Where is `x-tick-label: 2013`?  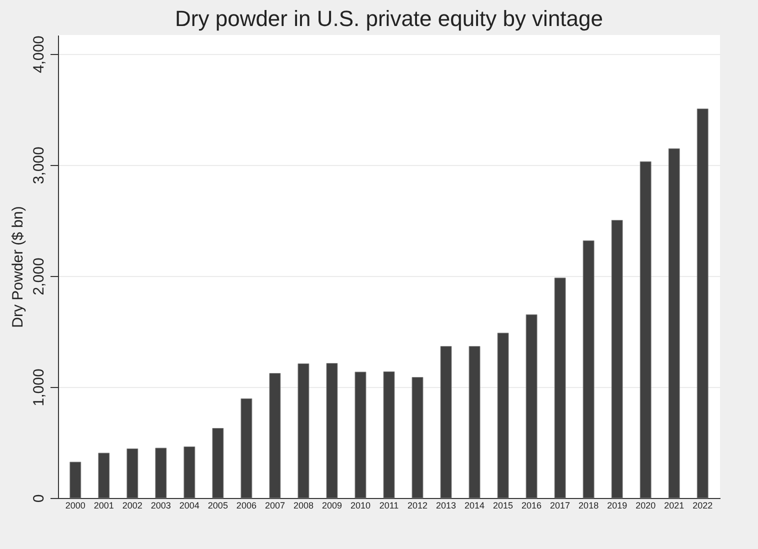
x-tick-label: 2013 is located at coordinates (446, 505).